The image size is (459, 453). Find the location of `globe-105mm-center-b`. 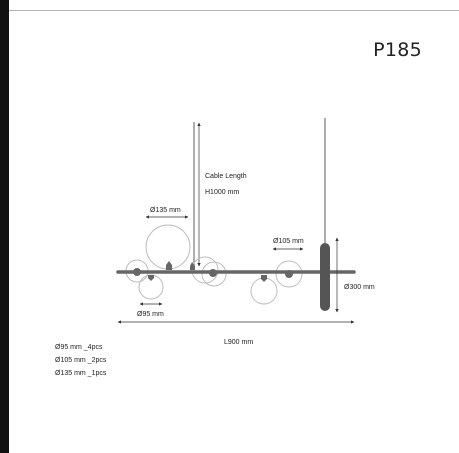

globe-105mm-center-b is located at coordinates (214, 274).